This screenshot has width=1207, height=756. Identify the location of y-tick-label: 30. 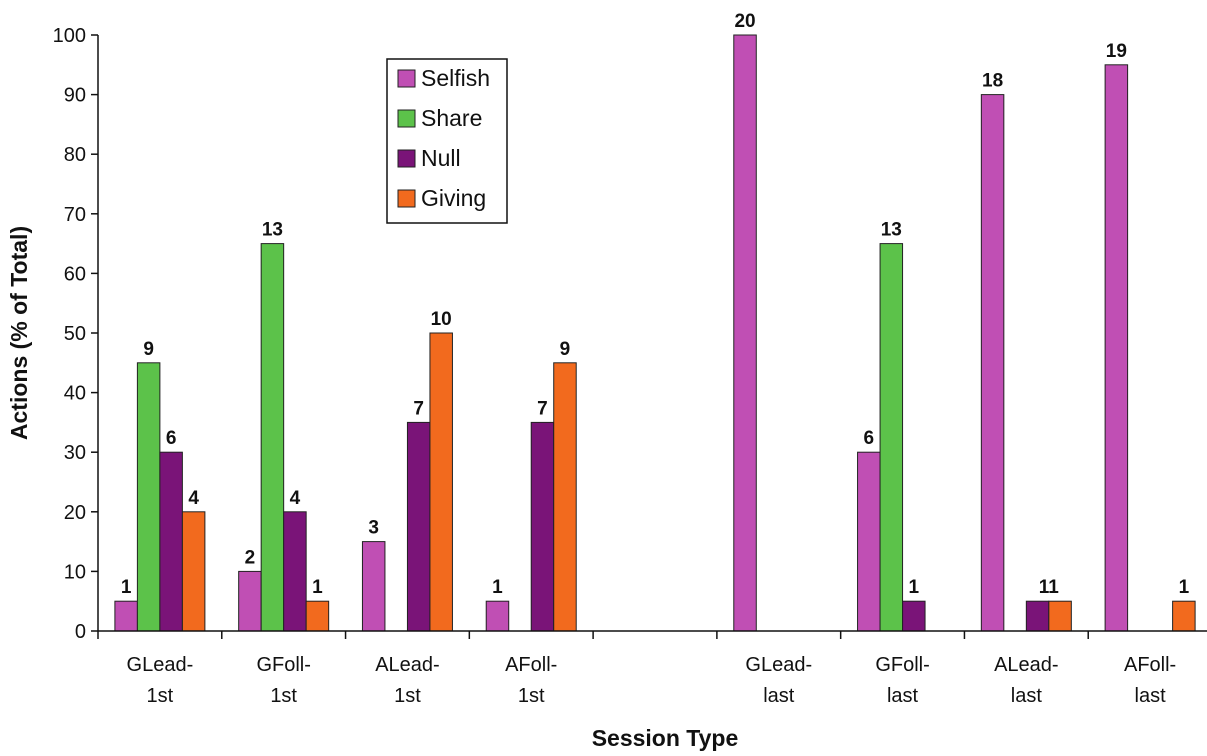
(75, 453).